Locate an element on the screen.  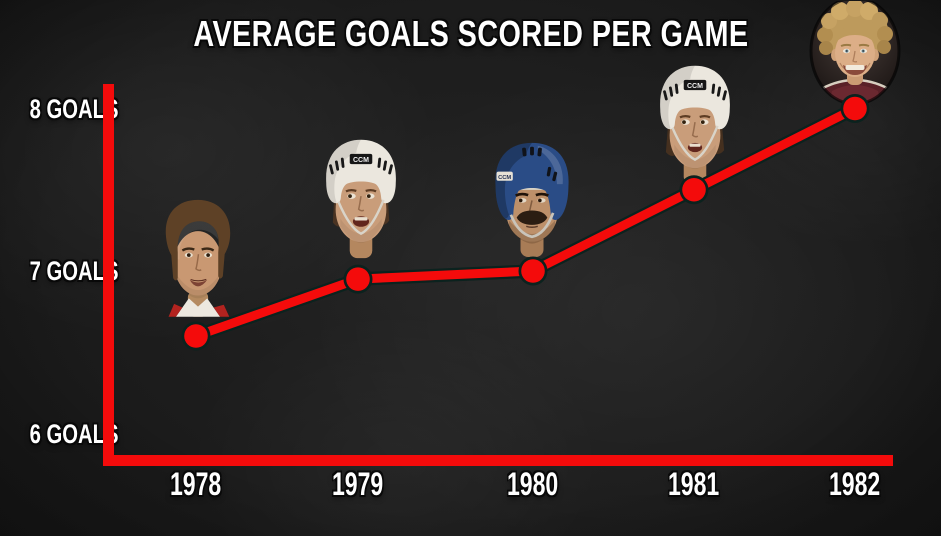
x-axis-label: 1981 is located at coordinates (694, 484).